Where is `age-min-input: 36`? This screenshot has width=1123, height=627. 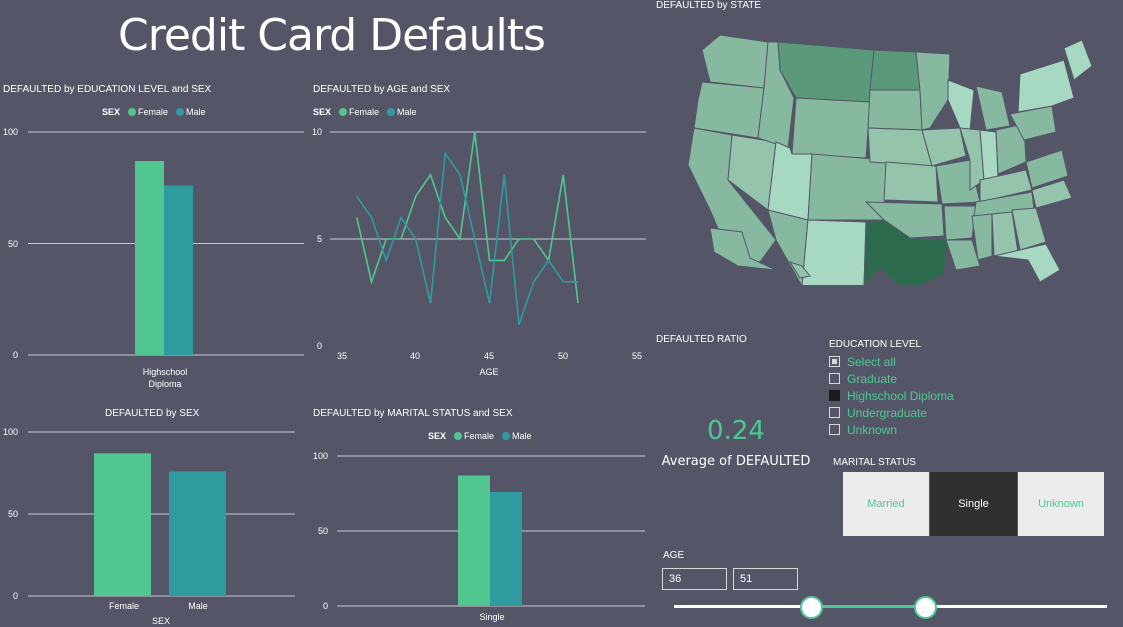 age-min-input: 36 is located at coordinates (694, 579).